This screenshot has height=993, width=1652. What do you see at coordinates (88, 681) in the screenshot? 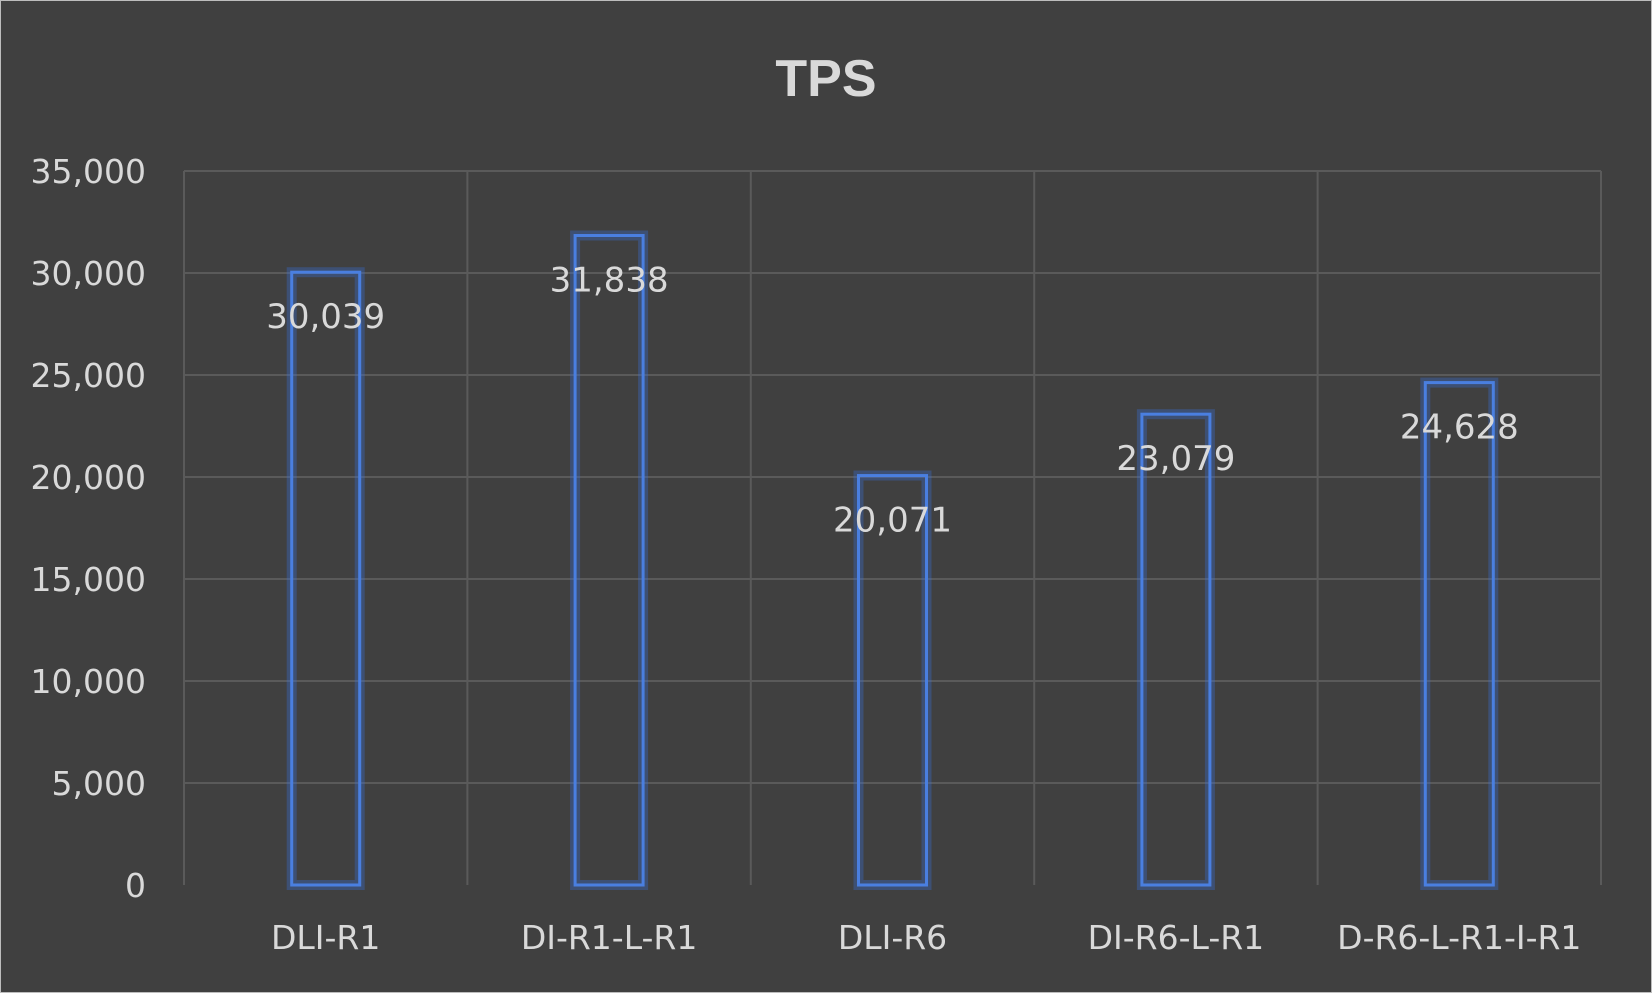
I see `y-tick-label: 10,000` at bounding box center [88, 681].